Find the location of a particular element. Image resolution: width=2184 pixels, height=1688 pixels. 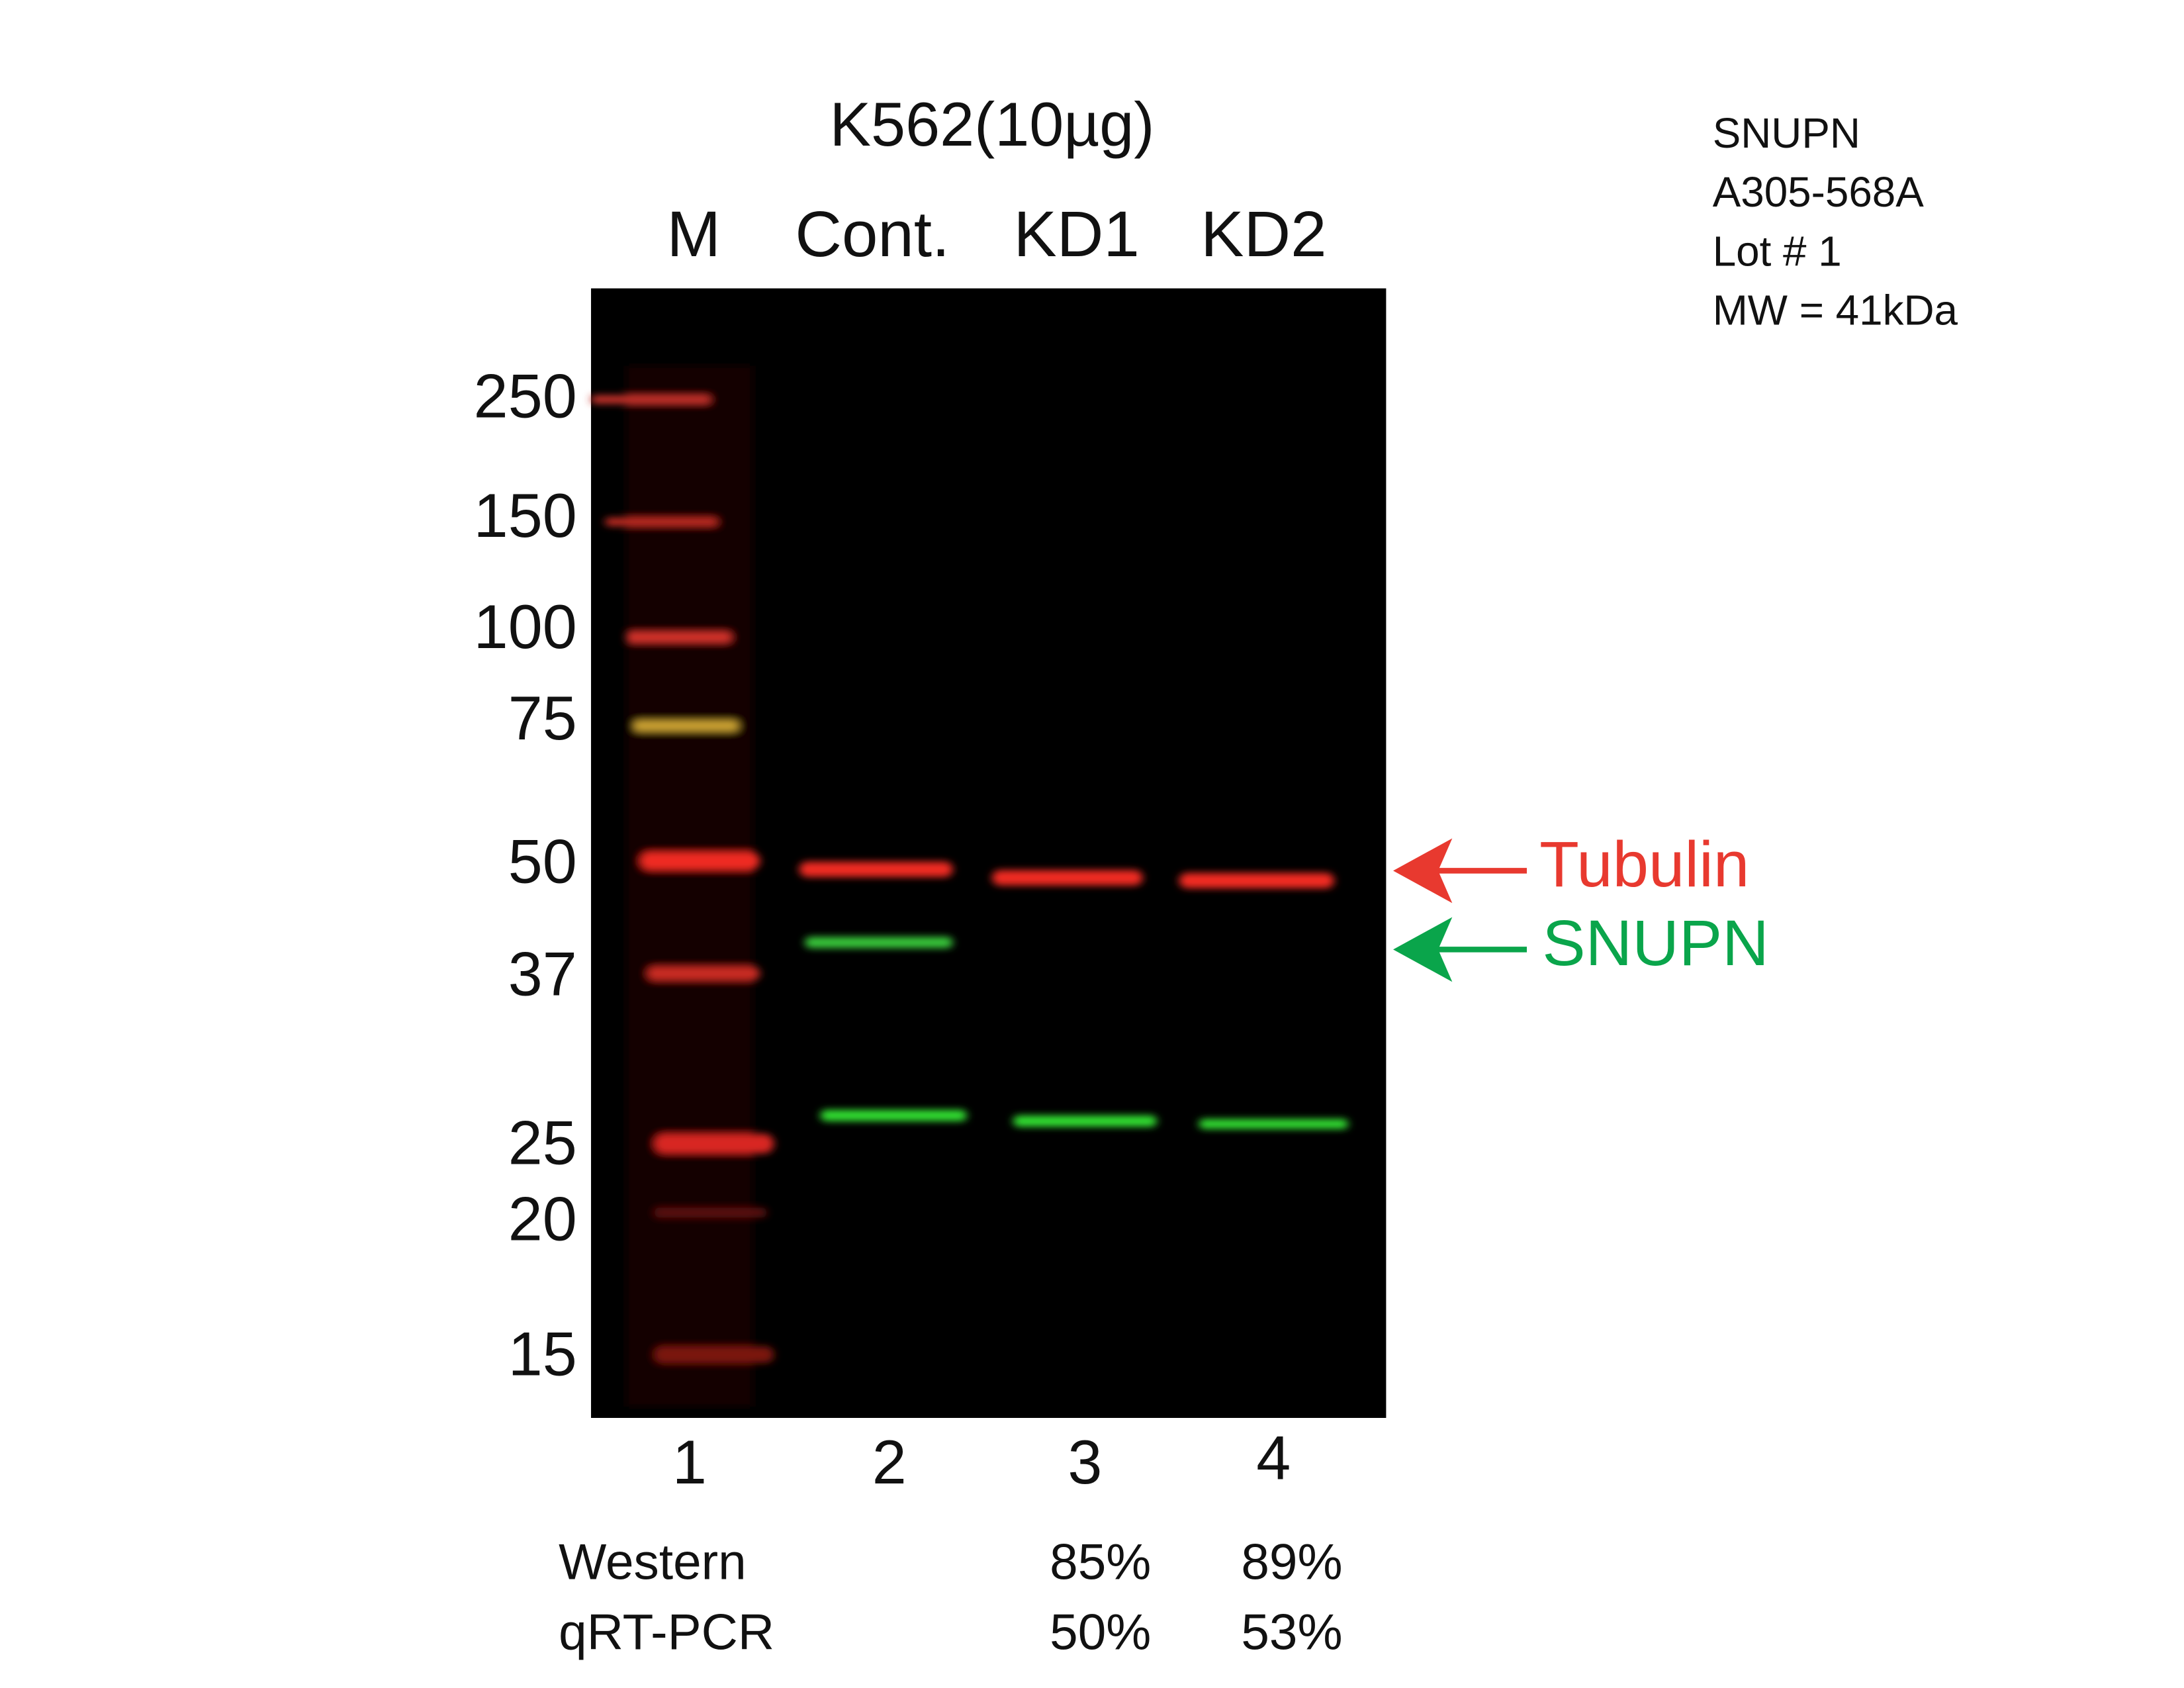

lane-number: 2 is located at coordinates (889, 1462).